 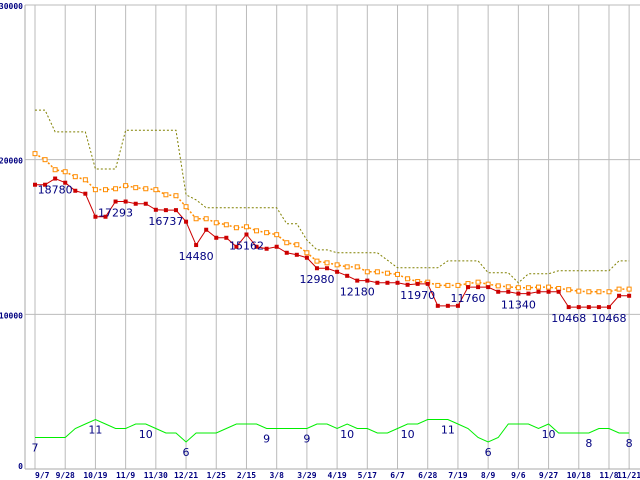 I want to click on data-label-min: 11760, so click(x=468, y=298).